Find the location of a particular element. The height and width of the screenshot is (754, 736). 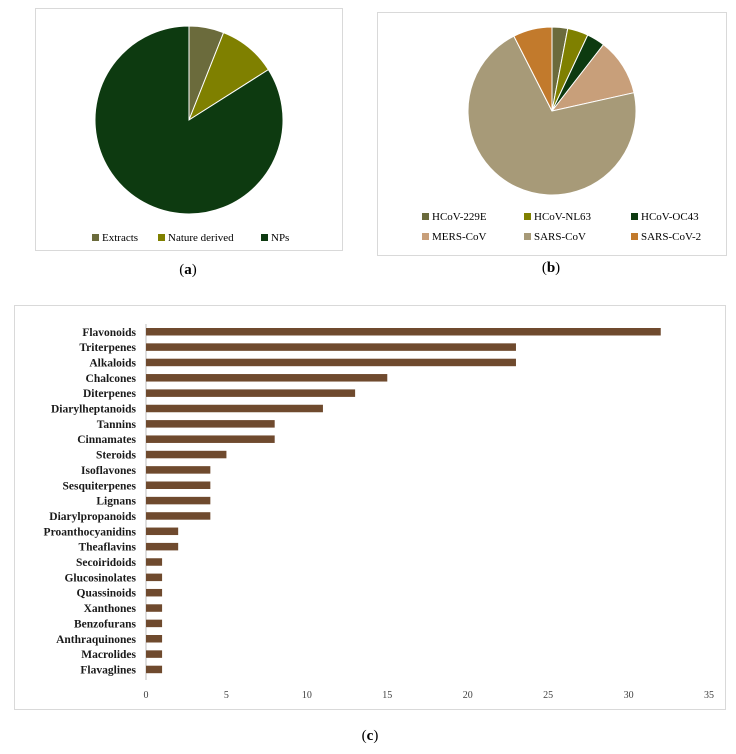

legend-label-sars-cov-2: SARS-CoV-2 is located at coordinates (671, 237).